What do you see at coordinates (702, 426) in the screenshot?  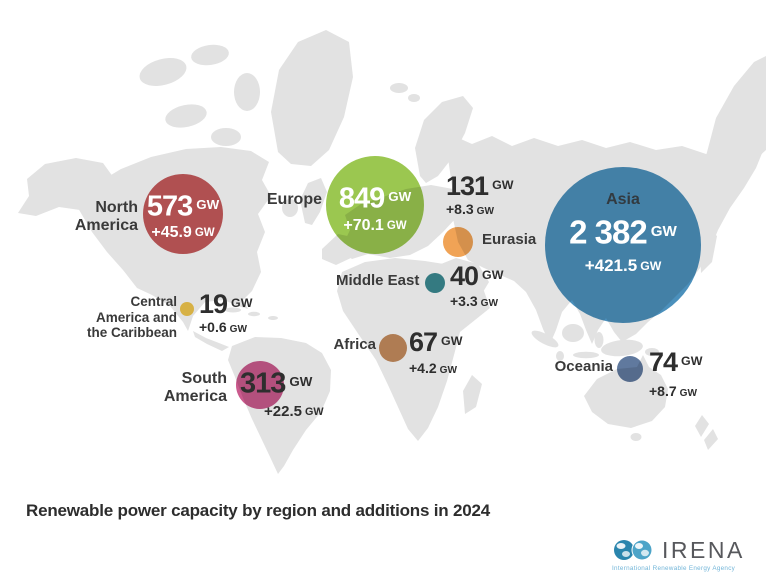 I see `new-zealand-north` at bounding box center [702, 426].